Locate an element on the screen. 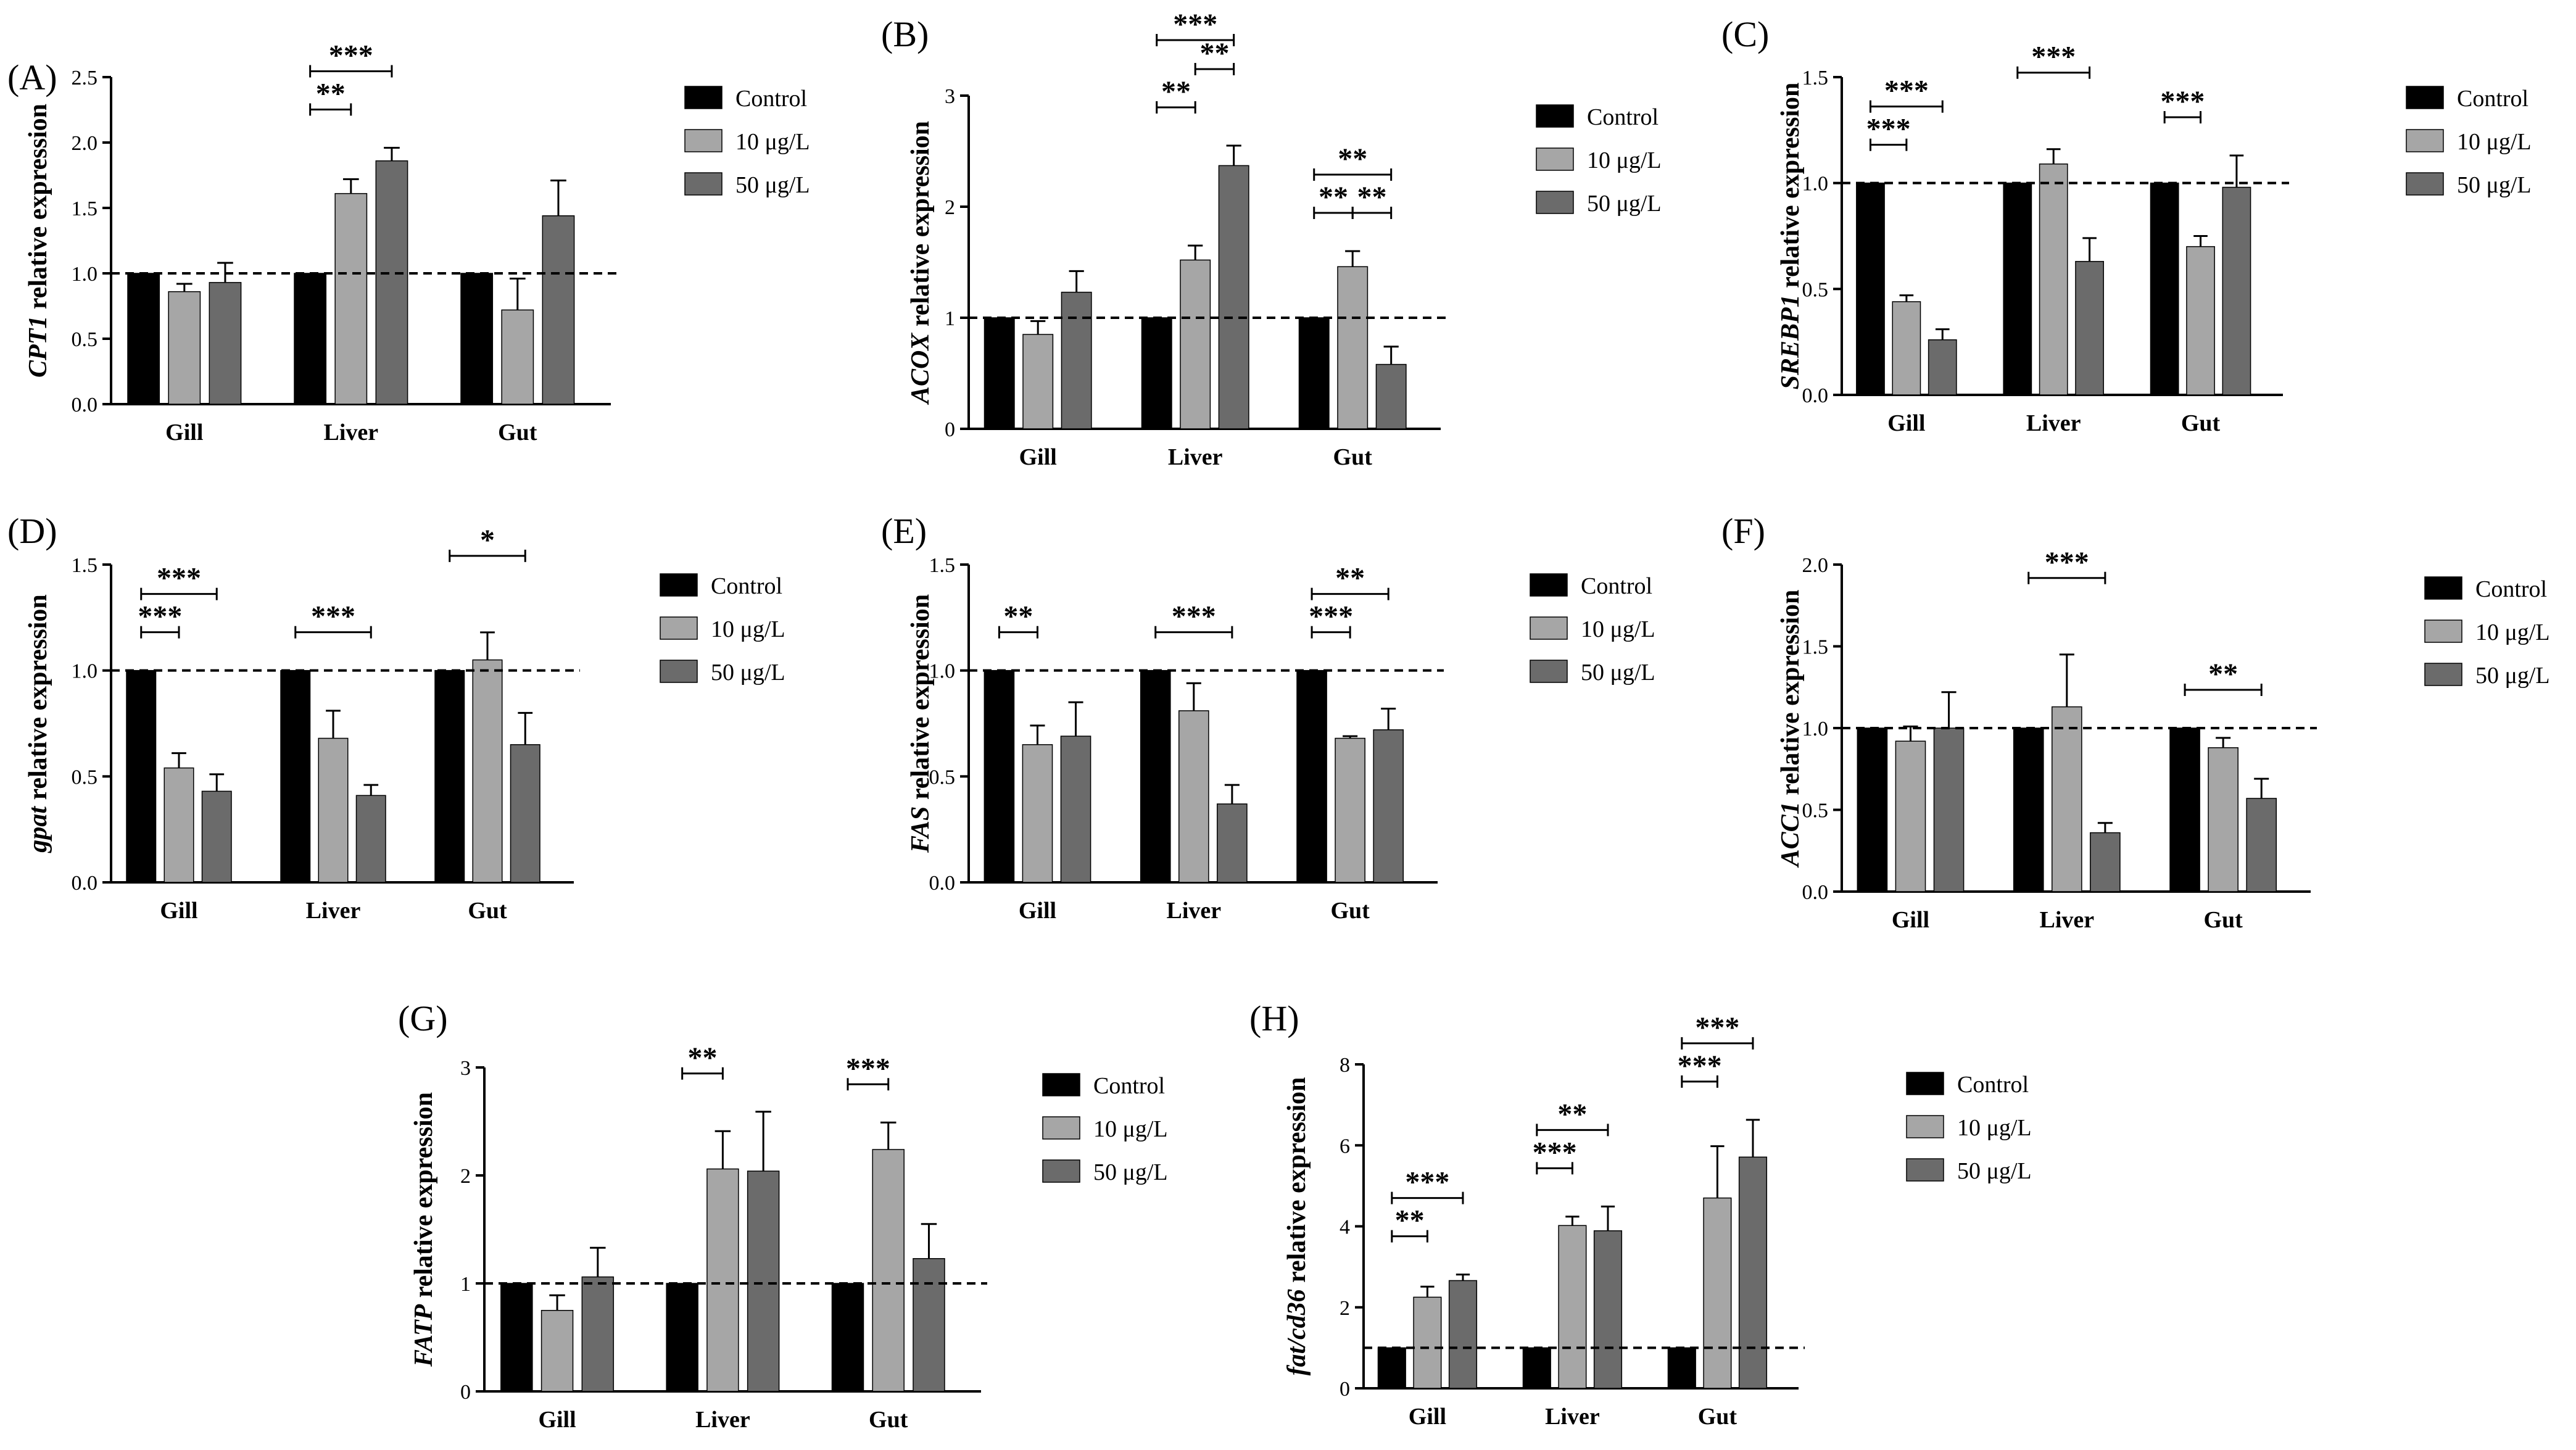  legend-label: 50 μg/L is located at coordinates (2494, 185).